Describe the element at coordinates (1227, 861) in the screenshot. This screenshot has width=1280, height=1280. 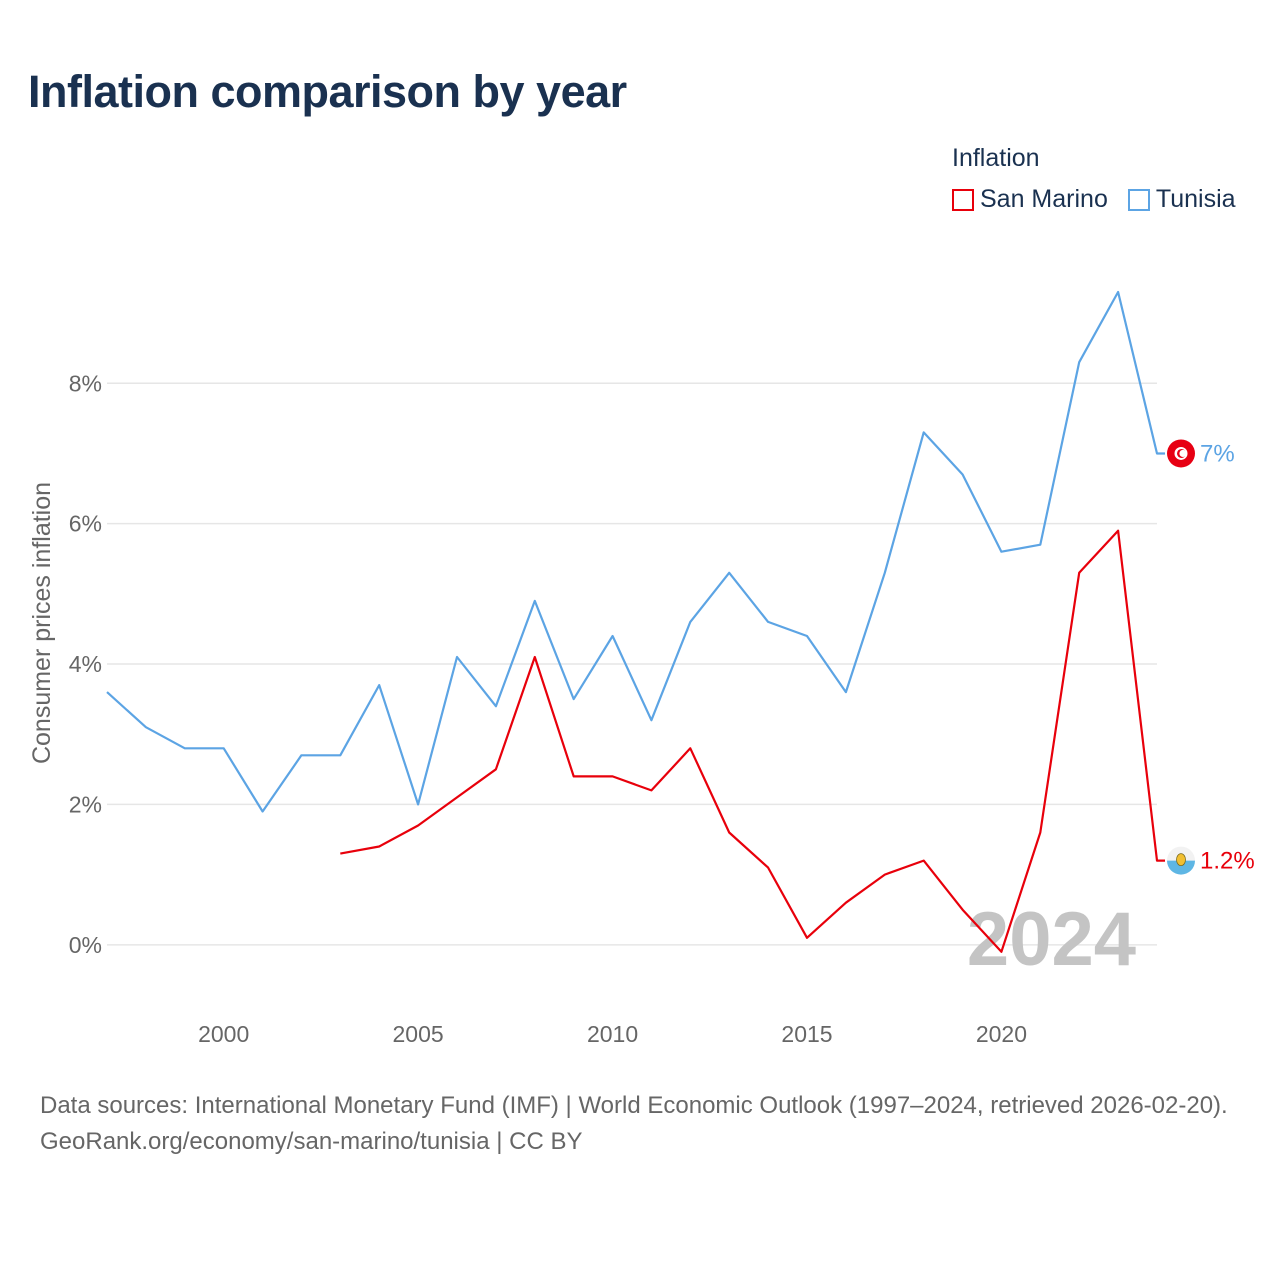
I see `end-value-label-san-marino: 1.2%` at that location.